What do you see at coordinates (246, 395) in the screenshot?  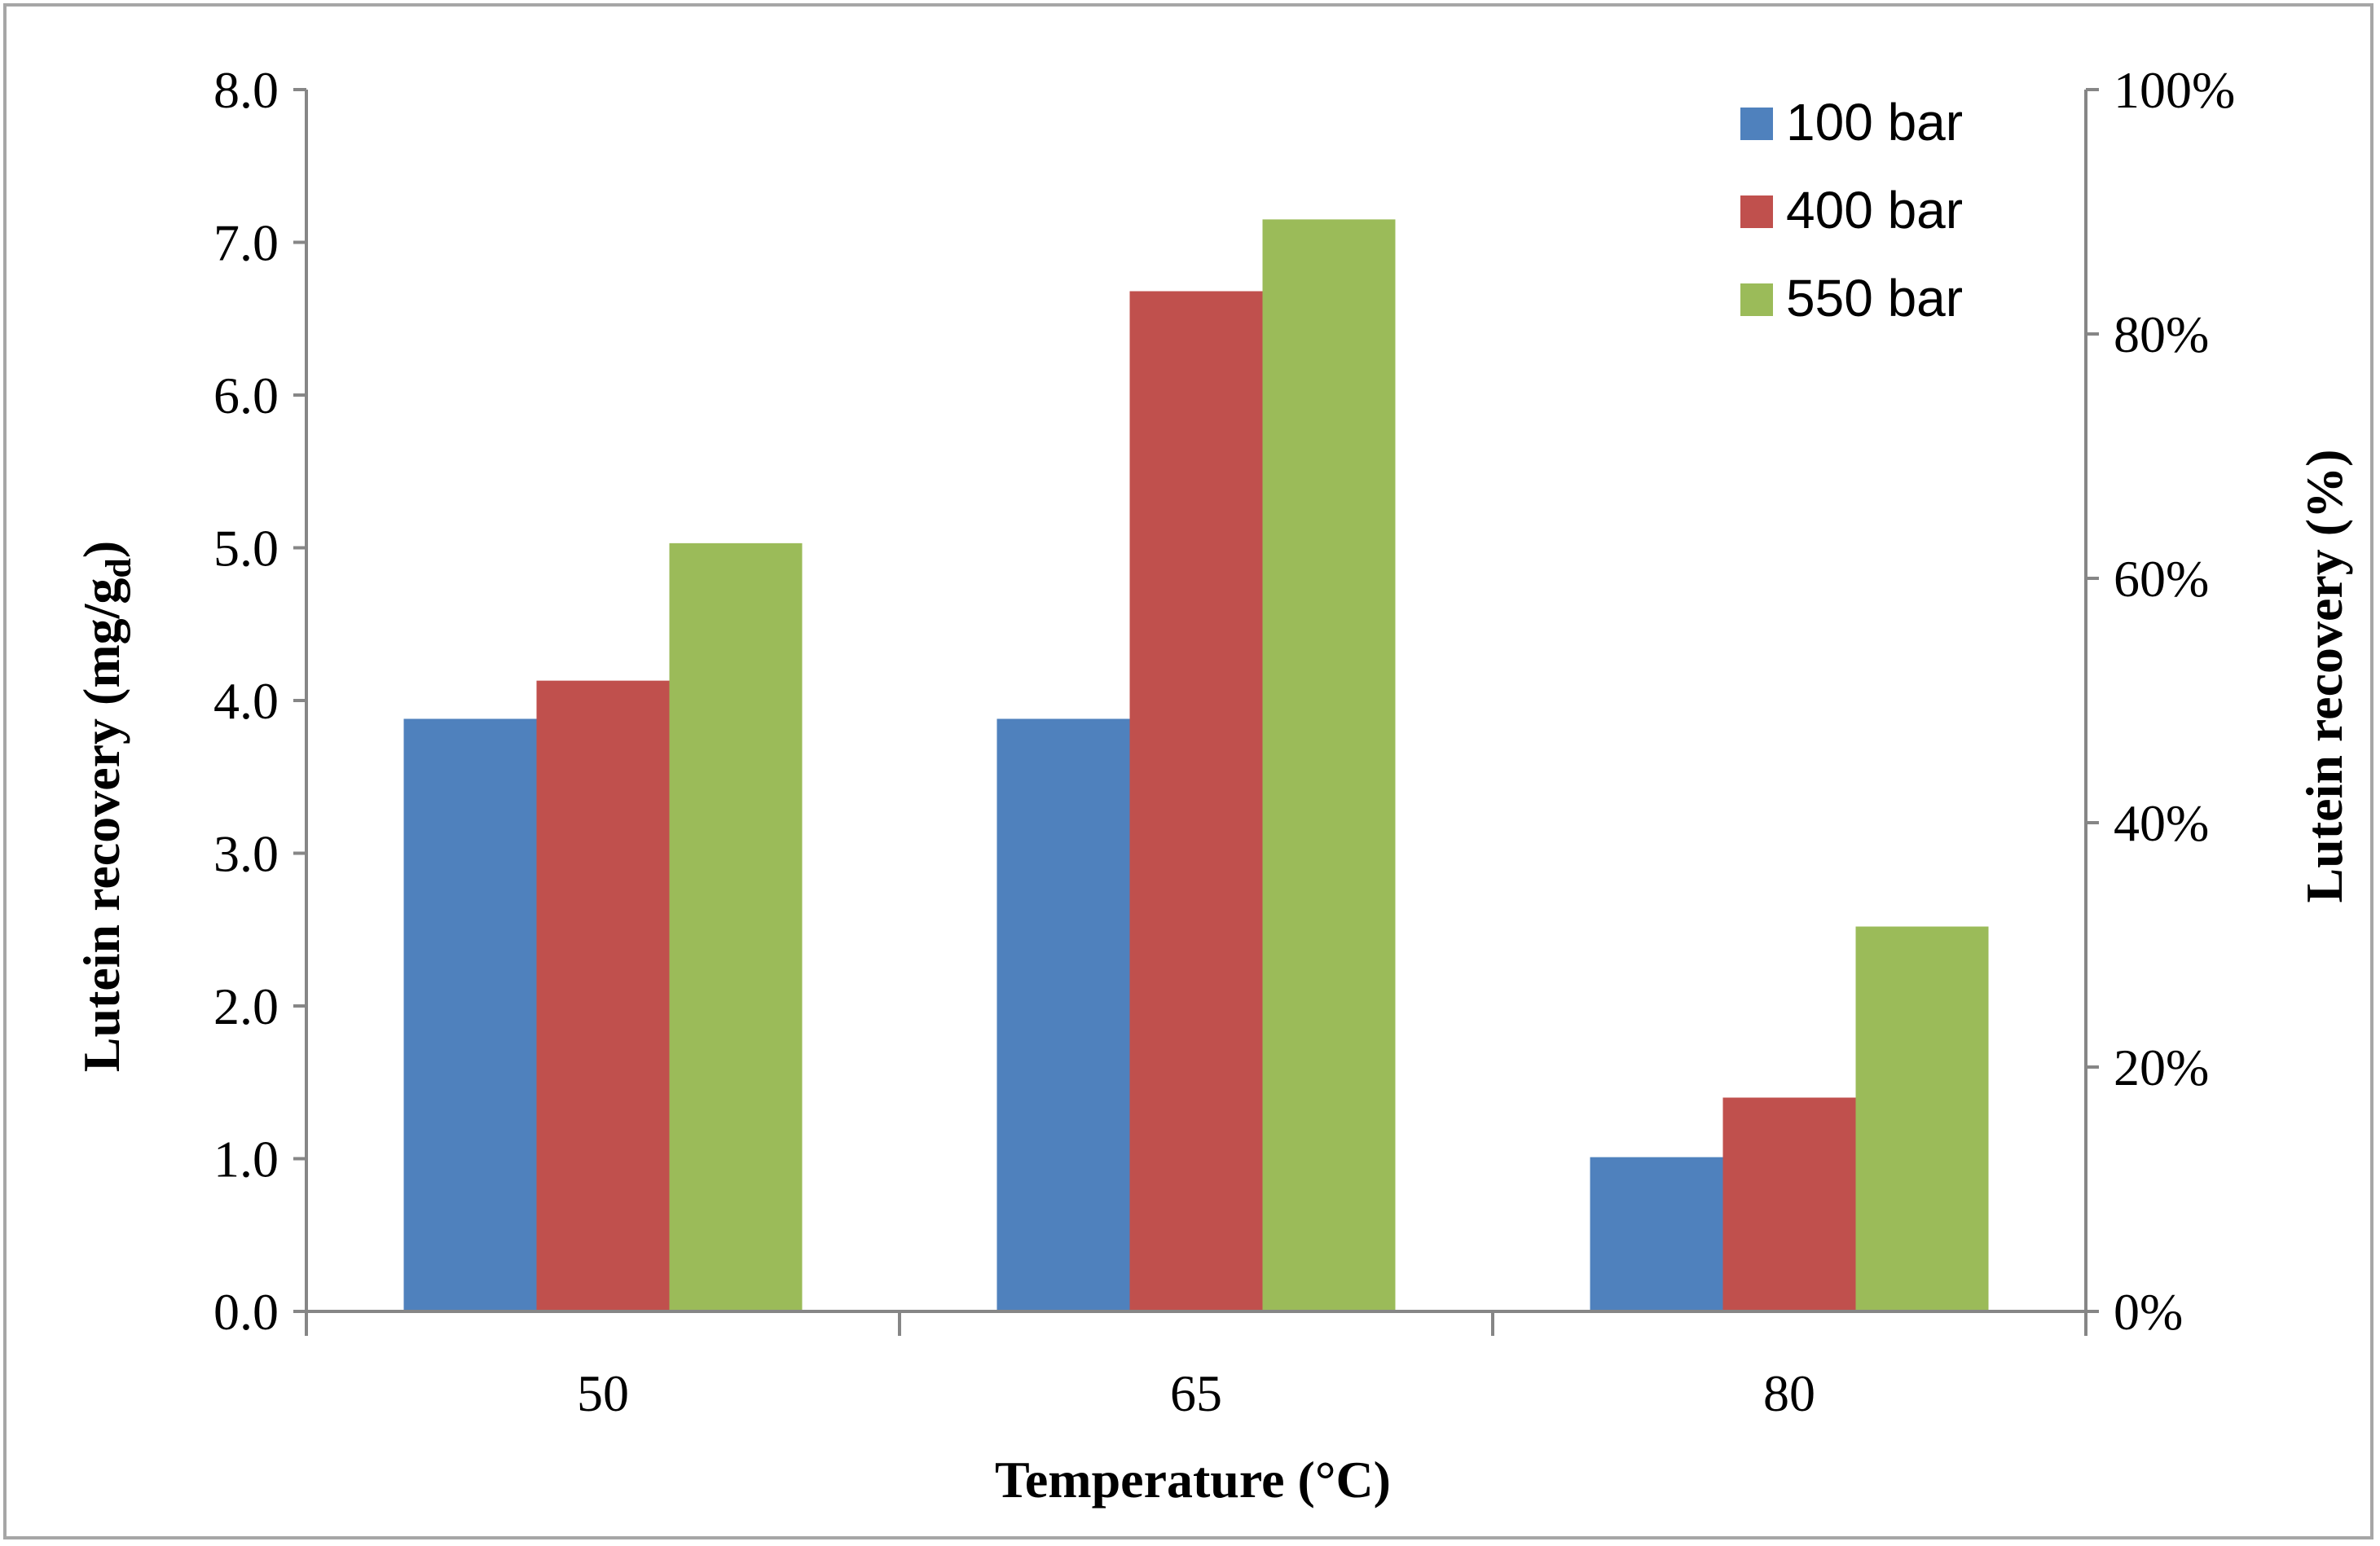 I see `y-tick-label: 6.0` at bounding box center [246, 395].